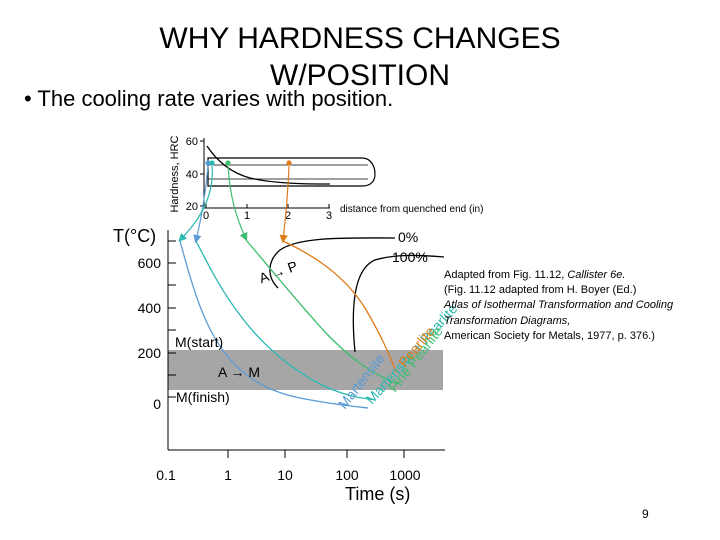 The image size is (720, 540). I want to click on inset-xtick-0: 0, so click(206, 216).